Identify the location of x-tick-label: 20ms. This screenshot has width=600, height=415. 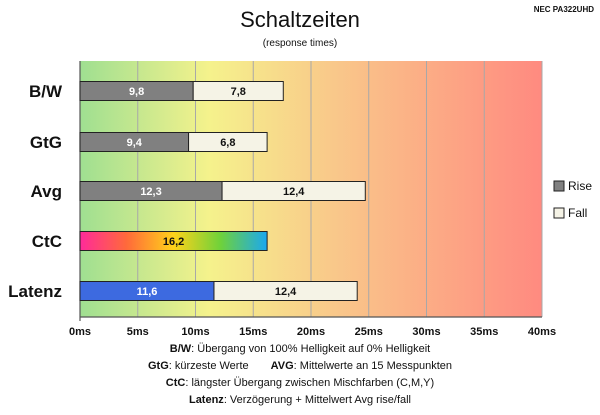
(311, 332).